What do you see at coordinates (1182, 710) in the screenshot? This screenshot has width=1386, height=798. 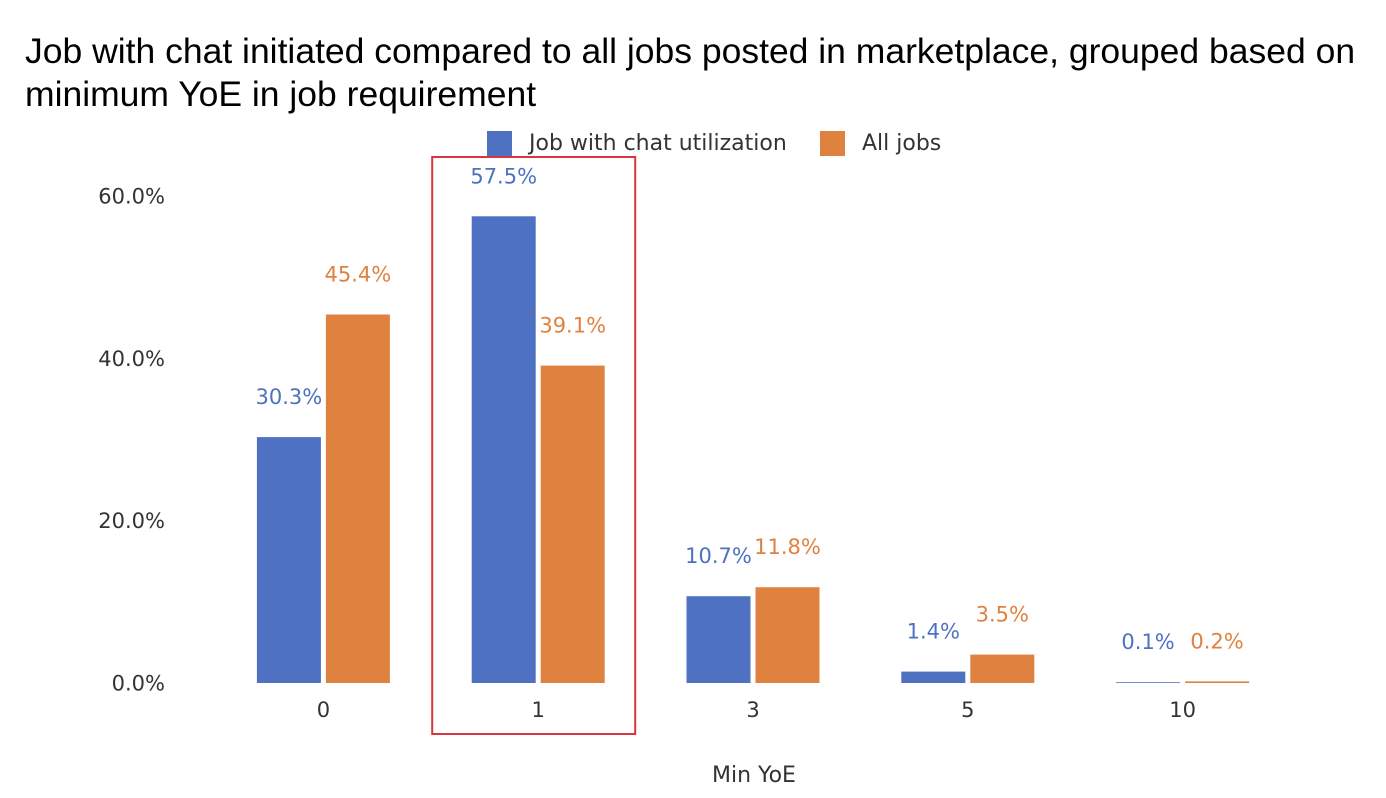 I see `x-tick-label-10: 10` at bounding box center [1182, 710].